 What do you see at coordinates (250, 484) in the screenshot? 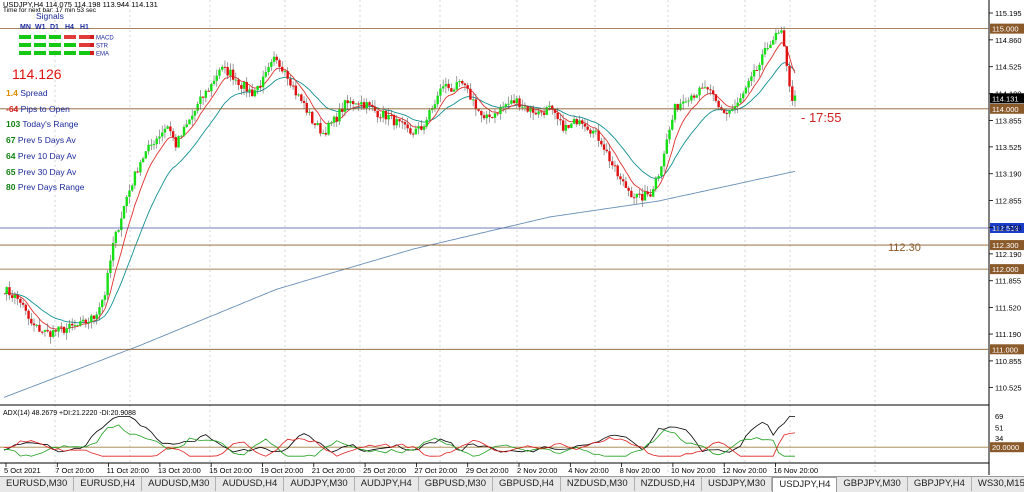
I see `tab-audusd-h4: AUDUSD,H4` at bounding box center [250, 484].